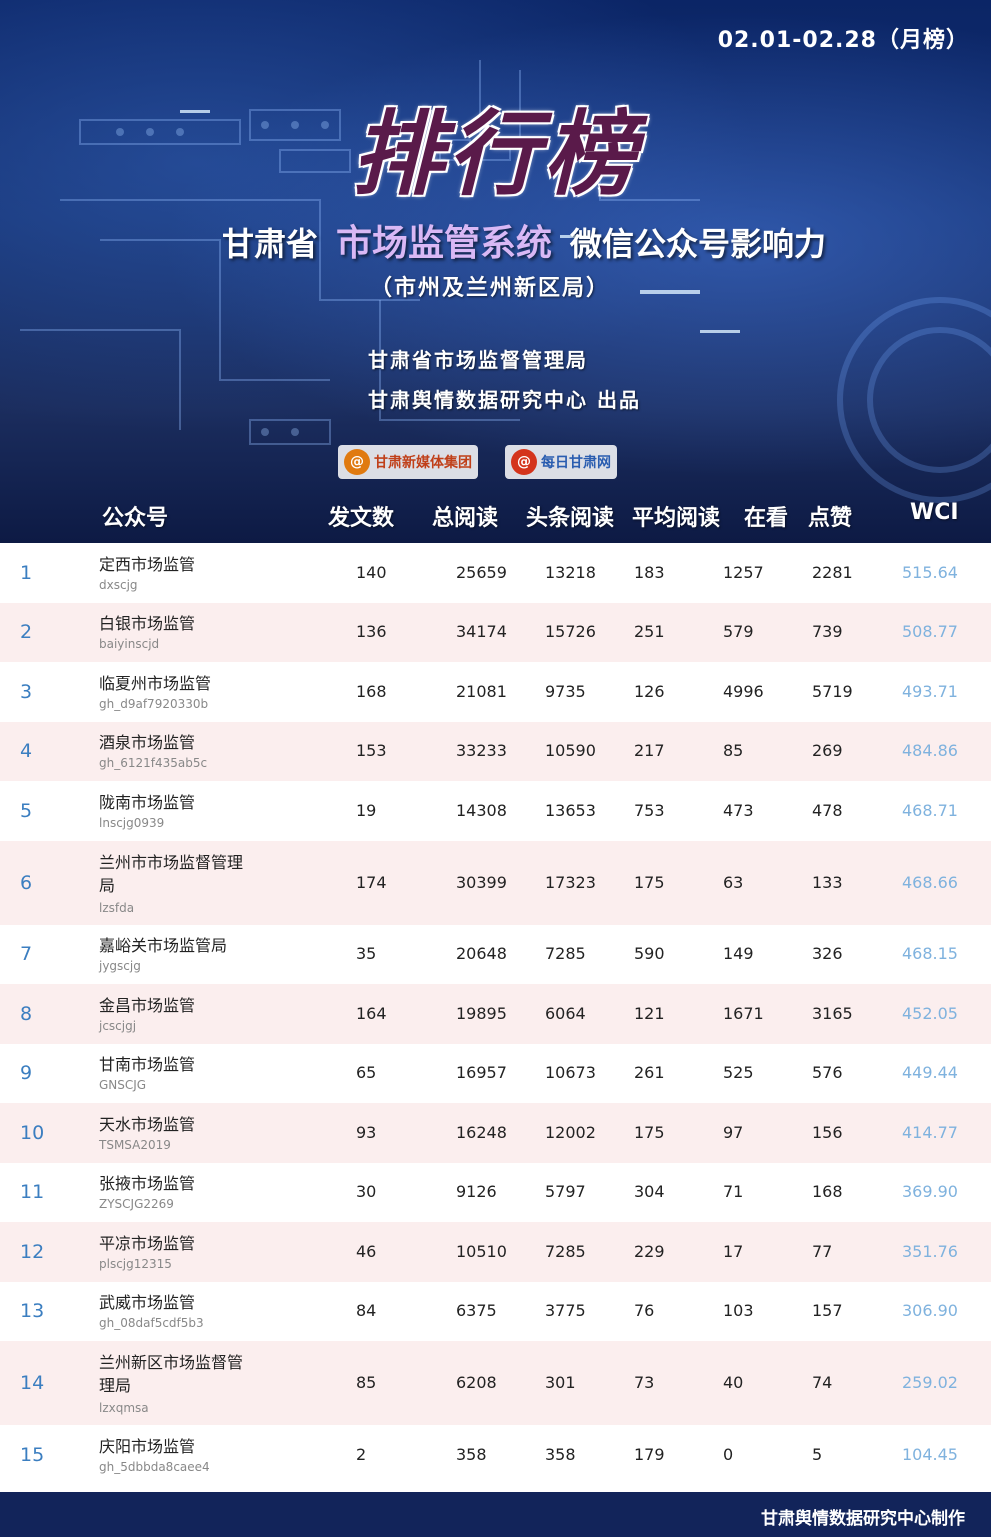 The width and height of the screenshot is (991, 1537). Describe the element at coordinates (357, 462) in the screenshot. I see `gansu-media-group-logo-icon: @` at that location.